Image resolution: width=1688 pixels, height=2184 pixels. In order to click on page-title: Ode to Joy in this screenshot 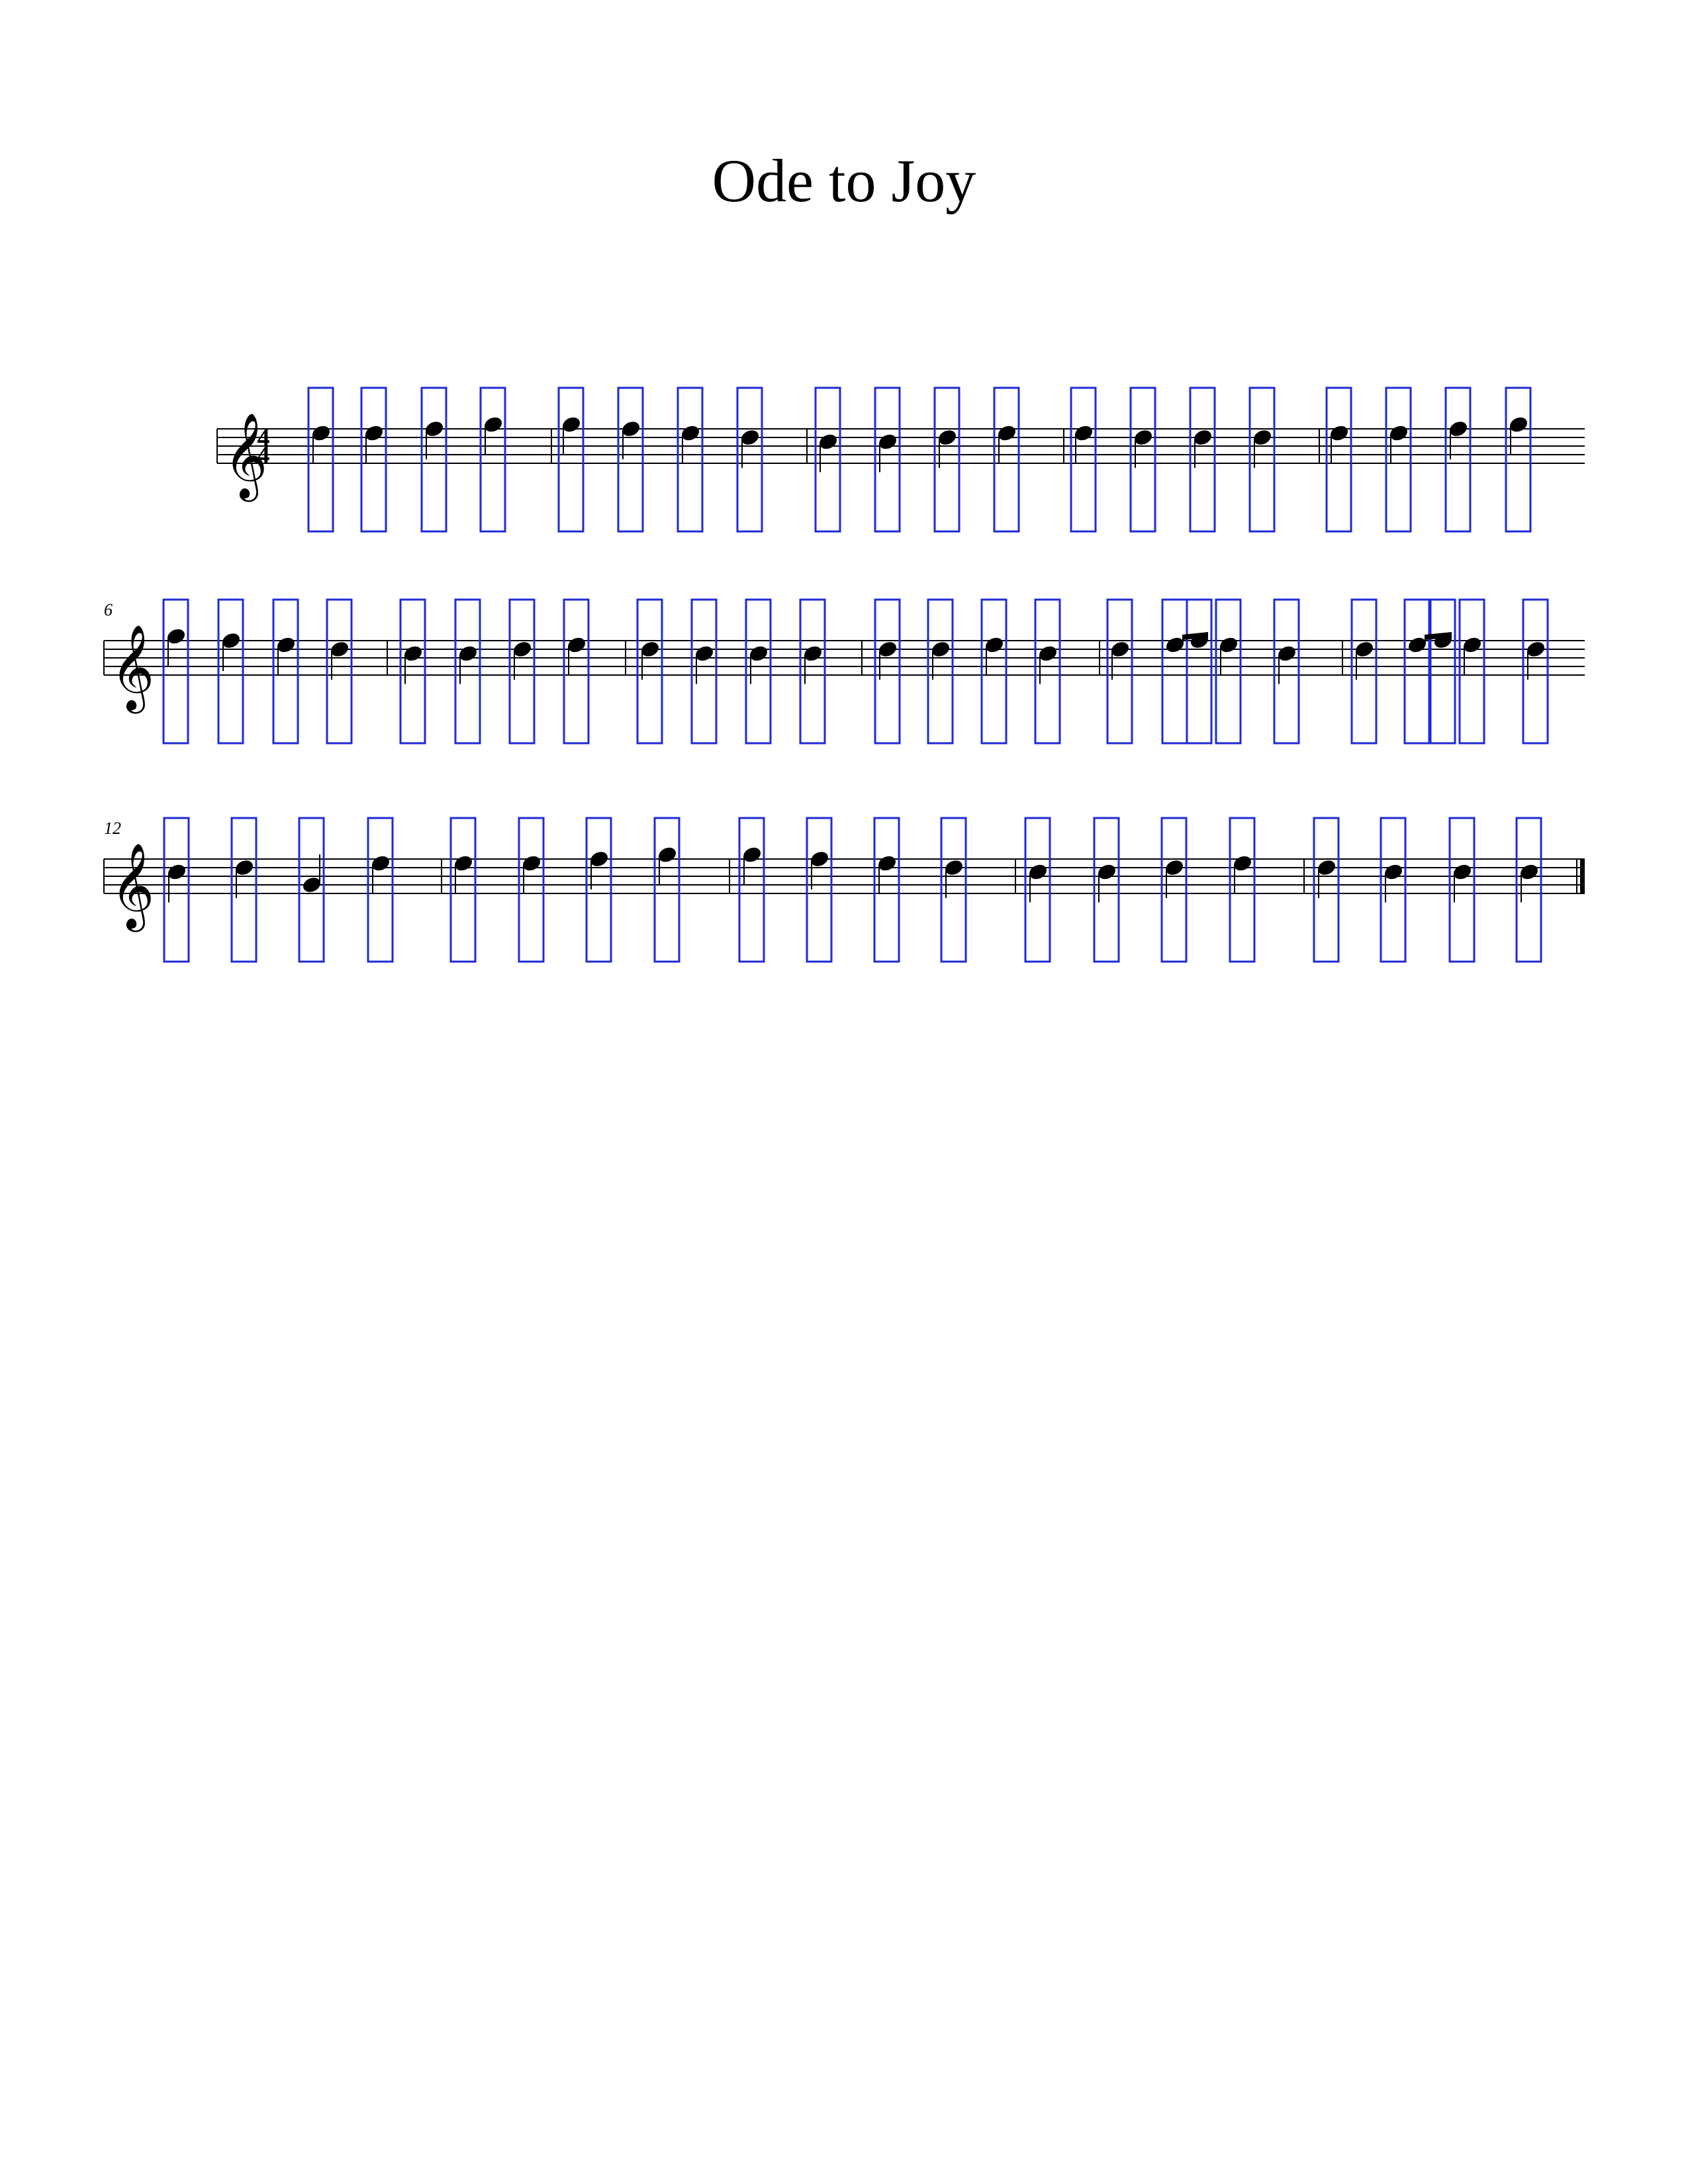, I will do `click(844, 181)`.